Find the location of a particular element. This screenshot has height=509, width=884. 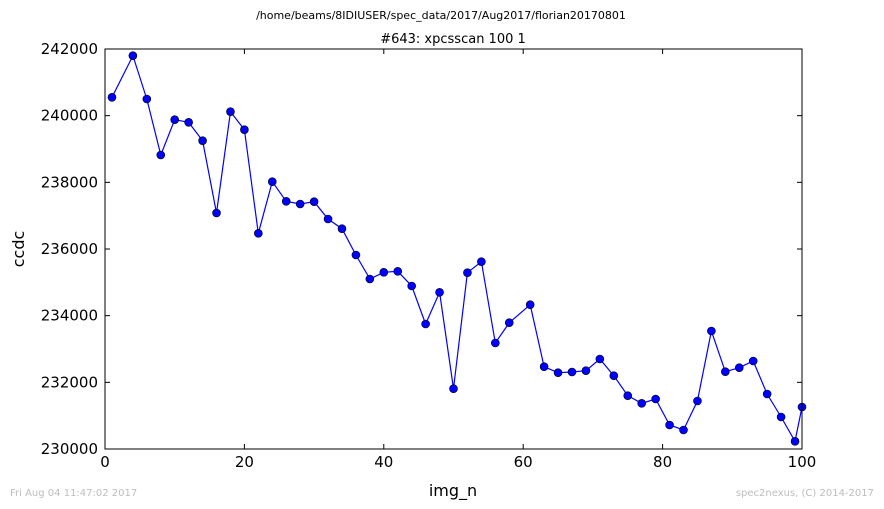

x-tick-label: 0 is located at coordinates (105, 462).